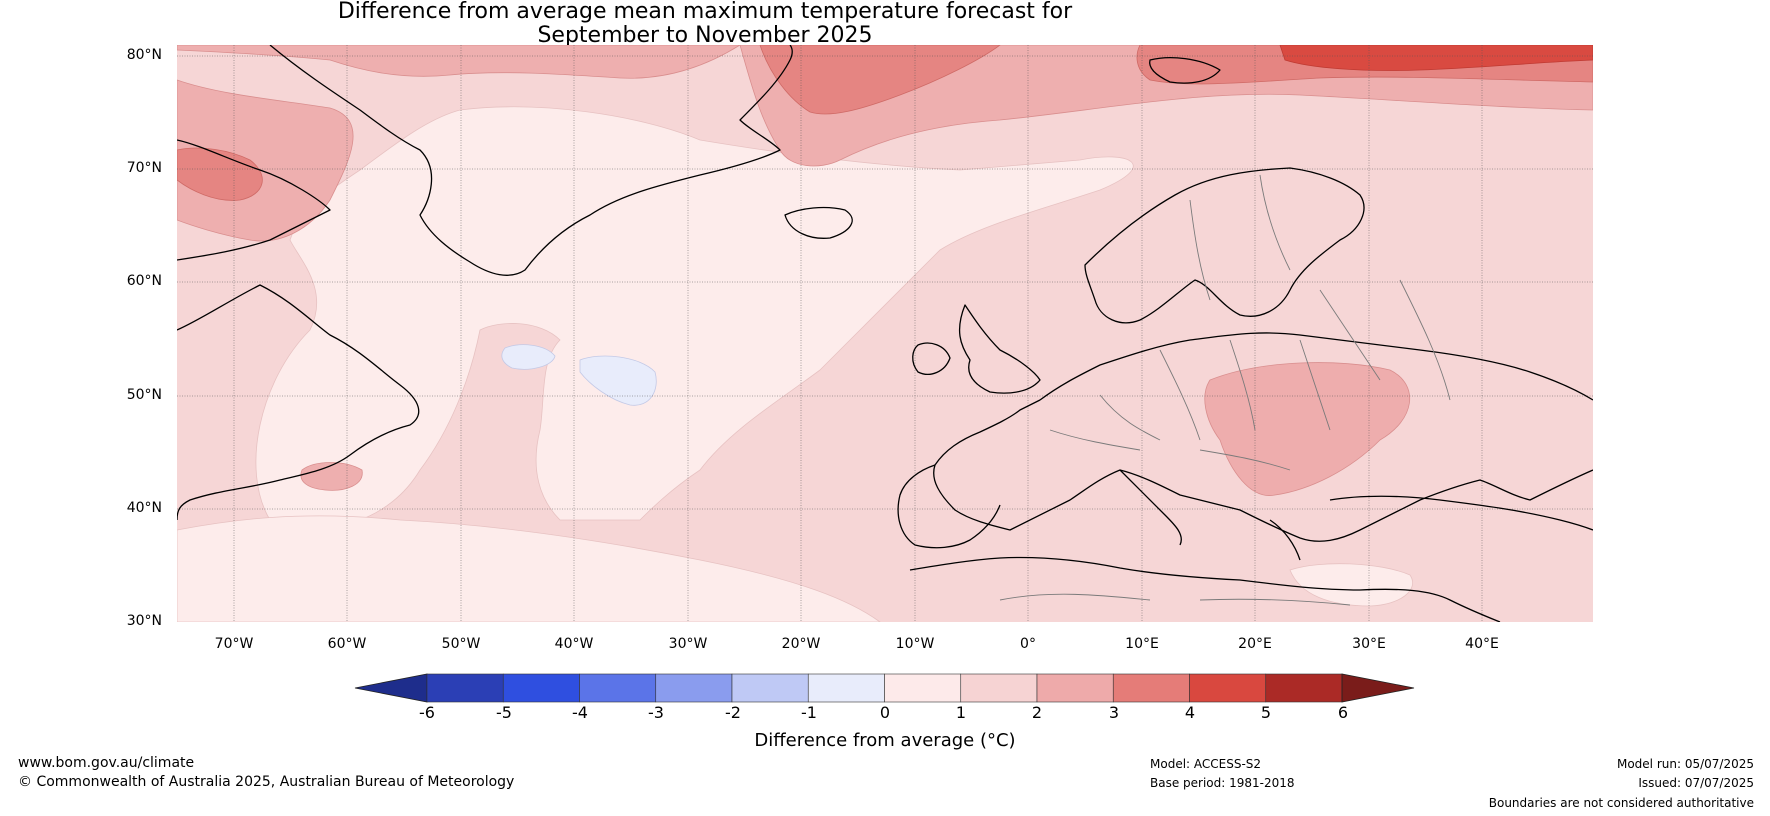 The height and width of the screenshot is (816, 1770). Describe the element at coordinates (461, 644) in the screenshot. I see `lon-label-50w: 50°W` at that location.